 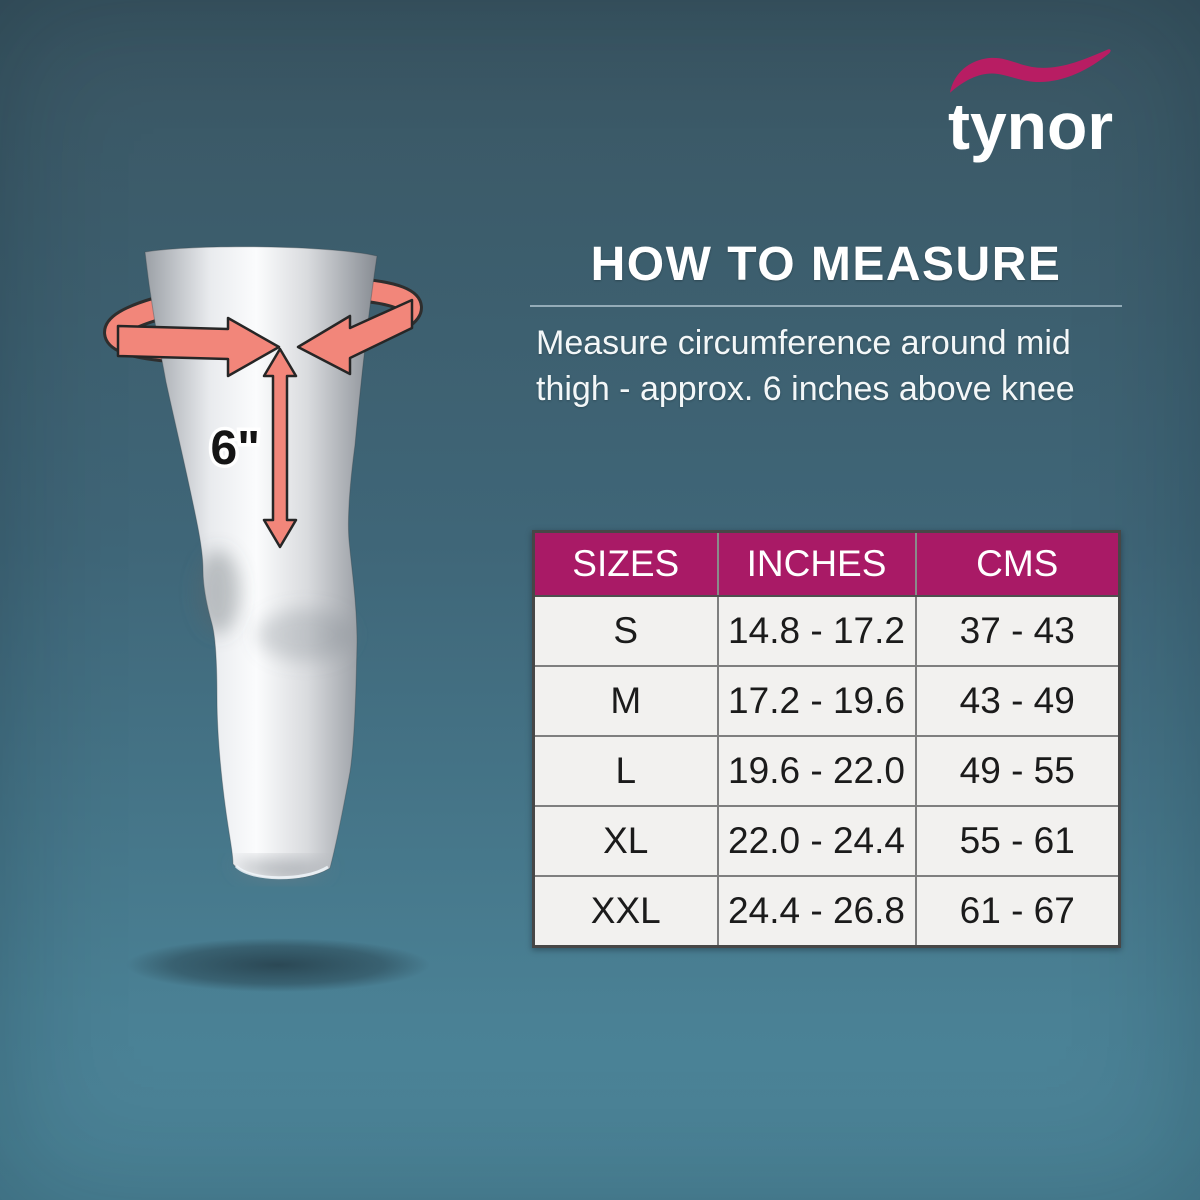 What do you see at coordinates (1017, 841) in the screenshot?
I see `cms-cell: 55 - 61` at bounding box center [1017, 841].